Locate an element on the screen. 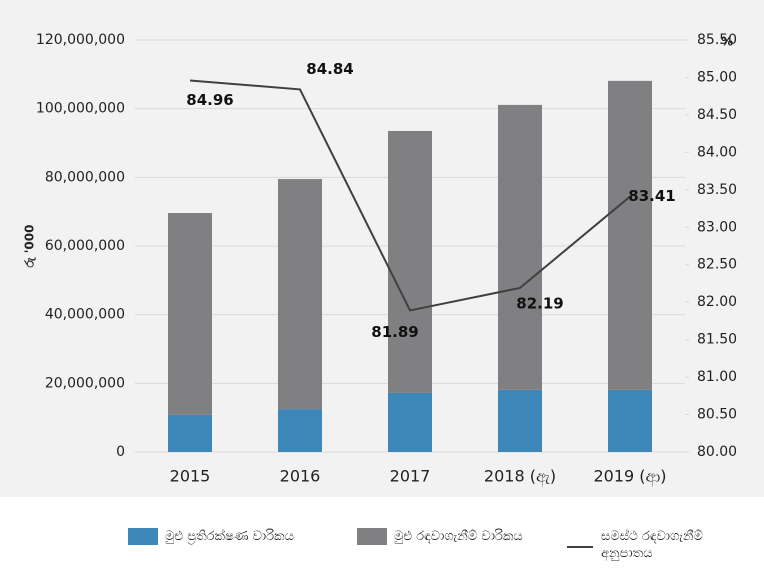 The width and height of the screenshot is (764, 574). y2-tick-label: 85.00 is located at coordinates (717, 77).